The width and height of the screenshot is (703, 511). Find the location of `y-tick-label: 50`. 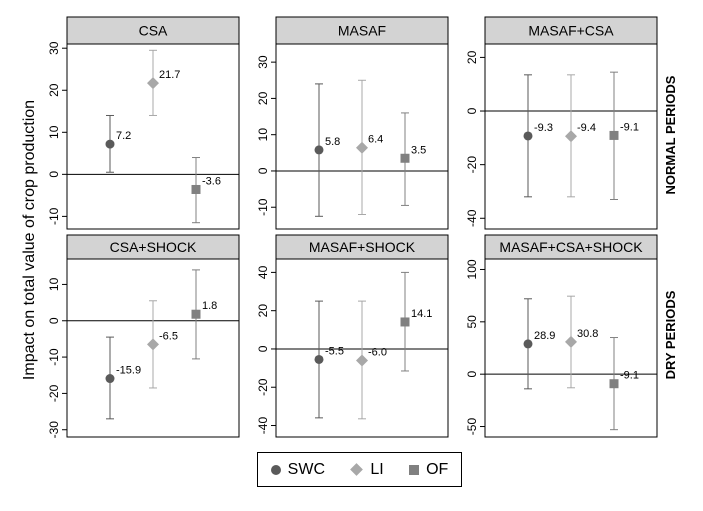

y-tick-label: 50 is located at coordinates (472, 322).